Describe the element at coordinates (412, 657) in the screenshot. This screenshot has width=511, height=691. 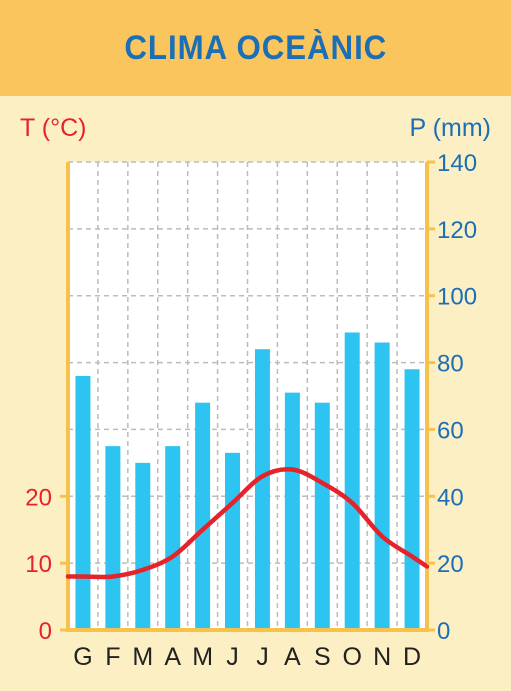
I see `month-label: D` at that location.